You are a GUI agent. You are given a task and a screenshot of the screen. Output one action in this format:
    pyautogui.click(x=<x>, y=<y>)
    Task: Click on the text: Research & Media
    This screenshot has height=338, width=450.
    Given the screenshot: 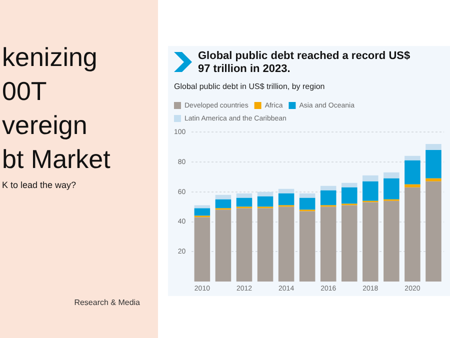 What is the action you would take?
    pyautogui.click(x=107, y=302)
    